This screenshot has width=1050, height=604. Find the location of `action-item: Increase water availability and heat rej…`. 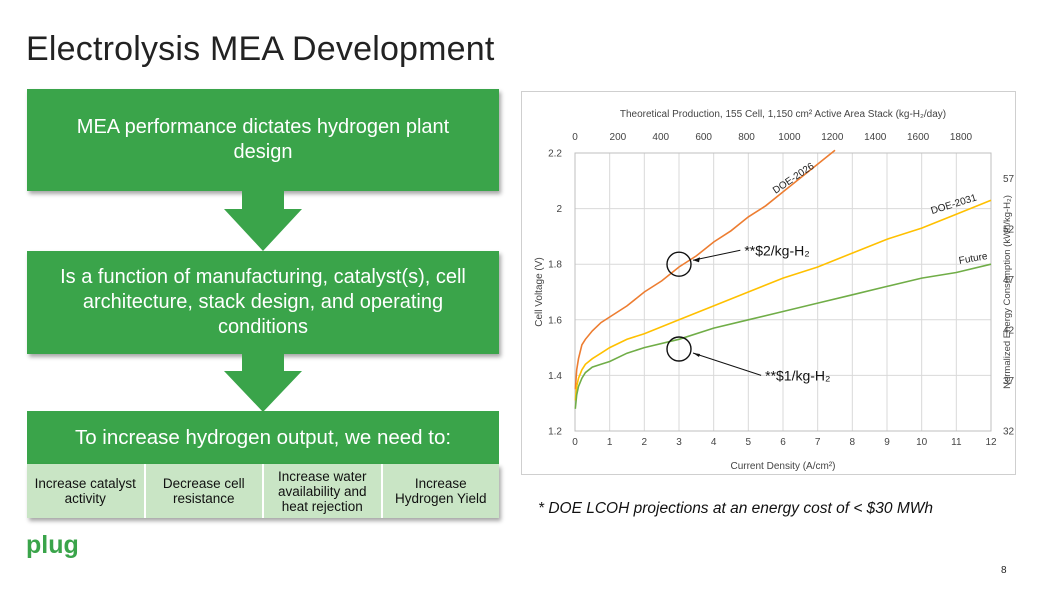

action-item: Increase water availability and heat rej… is located at coordinates (321, 491).